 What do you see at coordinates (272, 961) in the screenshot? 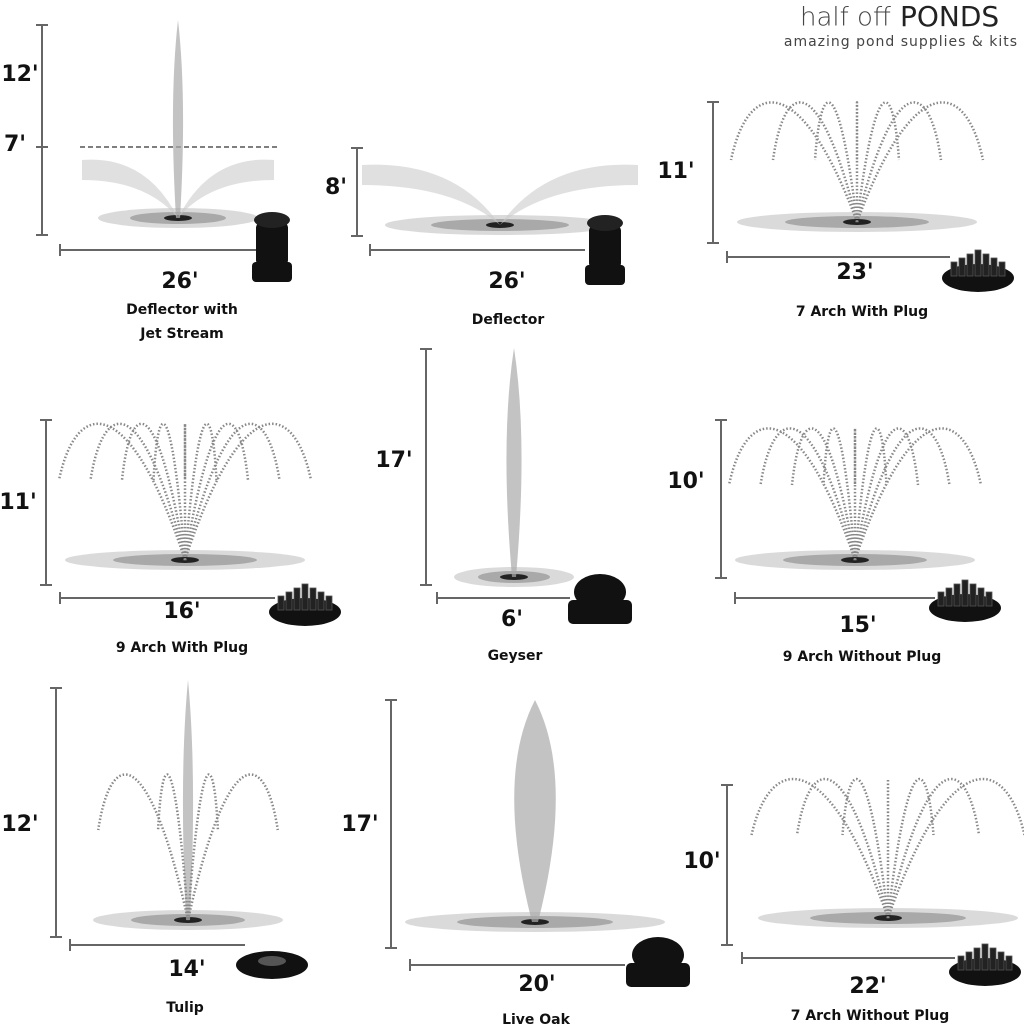
I see `nozzle-hole` at bounding box center [272, 961].